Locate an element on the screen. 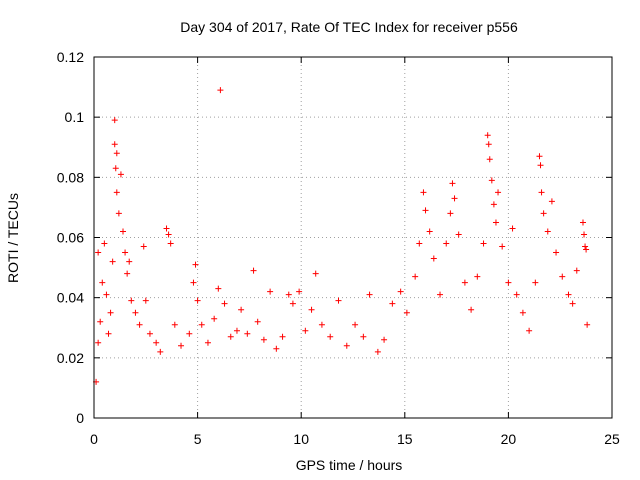 This screenshot has width=640, height=480. x-tick-label: 0 is located at coordinates (94, 439).